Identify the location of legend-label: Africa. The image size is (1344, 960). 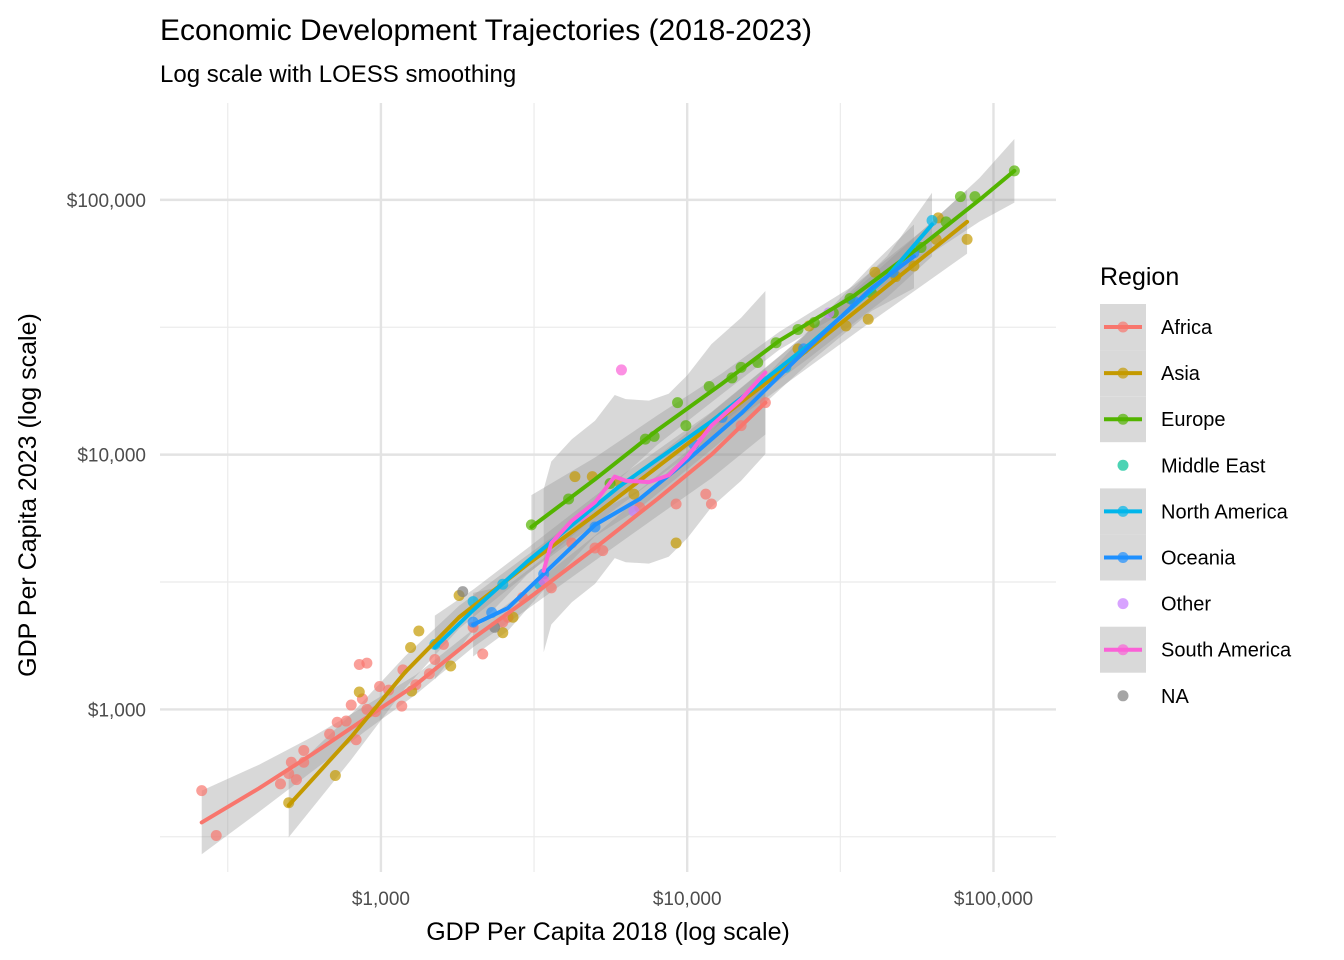
(1187, 328).